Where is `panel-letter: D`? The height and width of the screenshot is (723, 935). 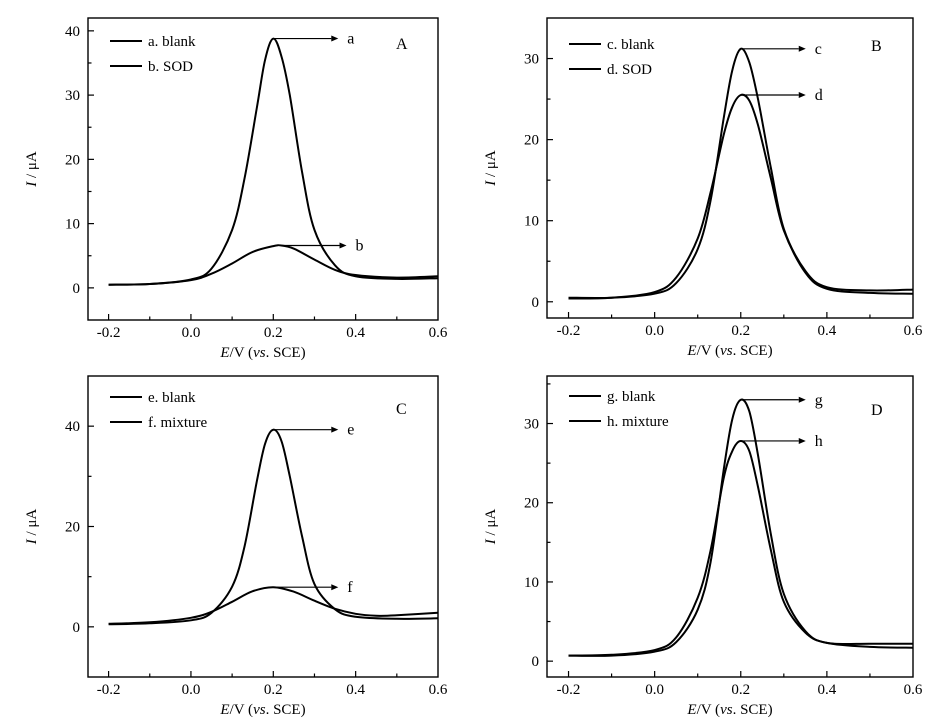
panel-letter: D is located at coordinates (877, 410).